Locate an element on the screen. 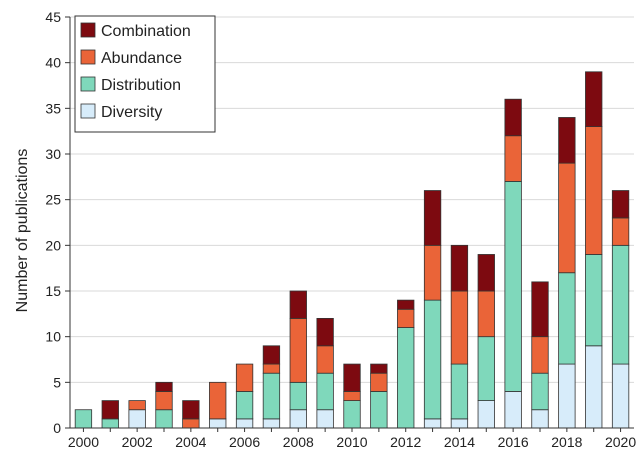 This screenshot has width=642, height=451. x-tick-label: 2008 is located at coordinates (298, 442).